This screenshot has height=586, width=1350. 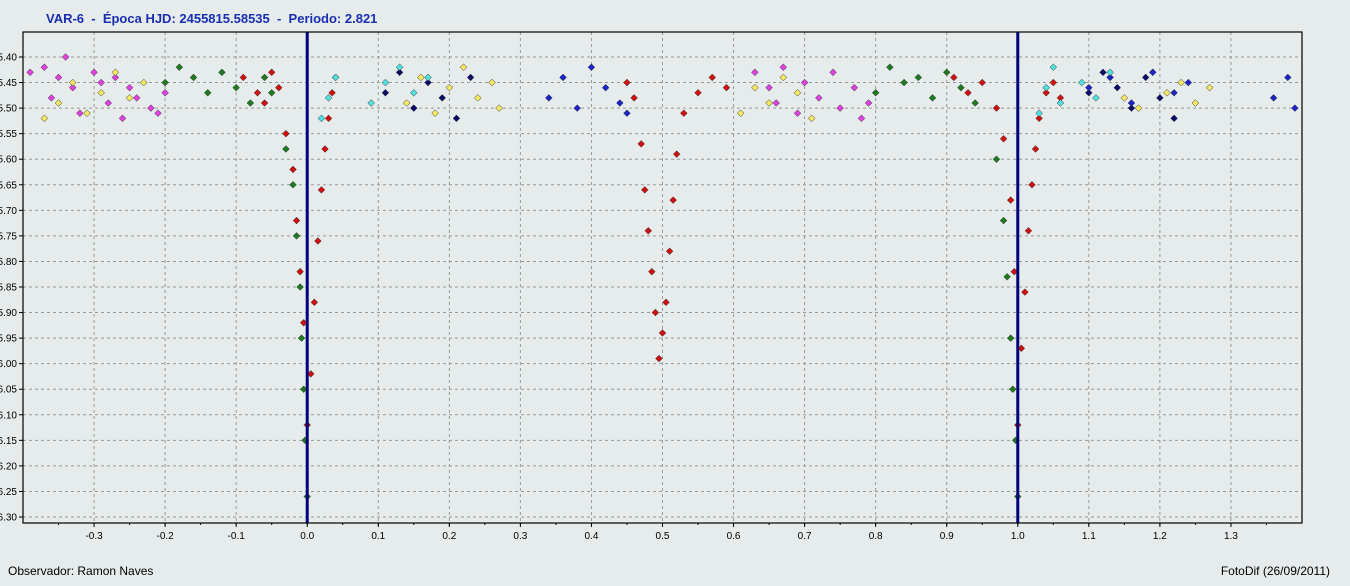 I want to click on x-tick-label: -0.1, so click(x=237, y=536).